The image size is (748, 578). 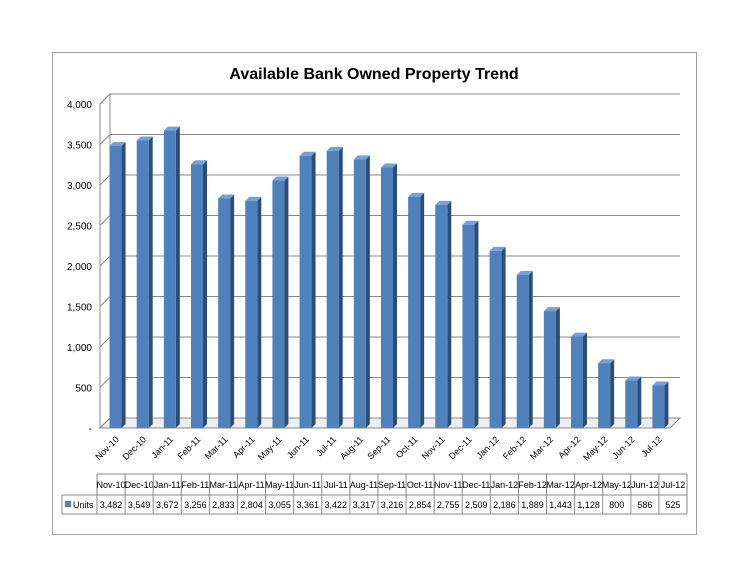 What do you see at coordinates (326, 446) in the screenshot?
I see `x-tick-label: Jul-11` at bounding box center [326, 446].